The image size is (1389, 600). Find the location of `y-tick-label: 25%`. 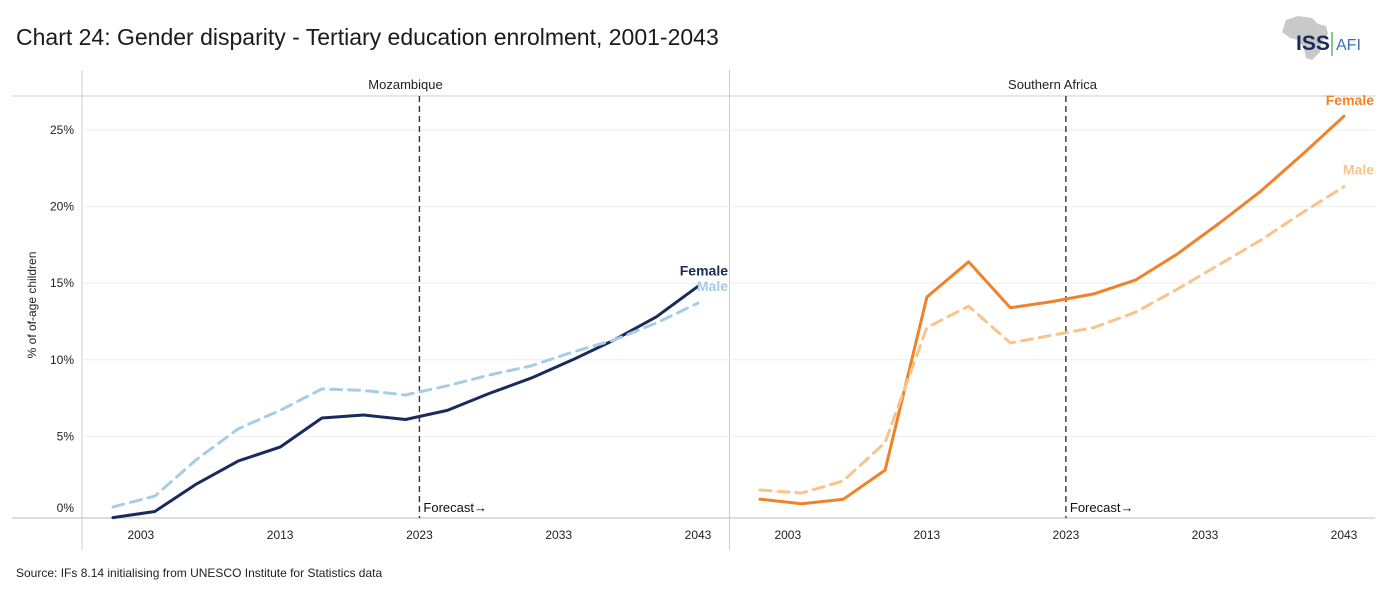

y-tick-label: 25% is located at coordinates (62, 130).